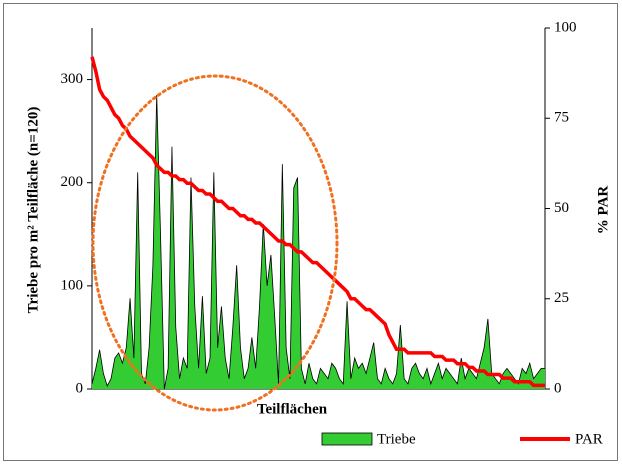 The image size is (622, 465). I want to click on y-axis-title: Triebe pro m² Teilfläche (n=120), so click(33, 210).